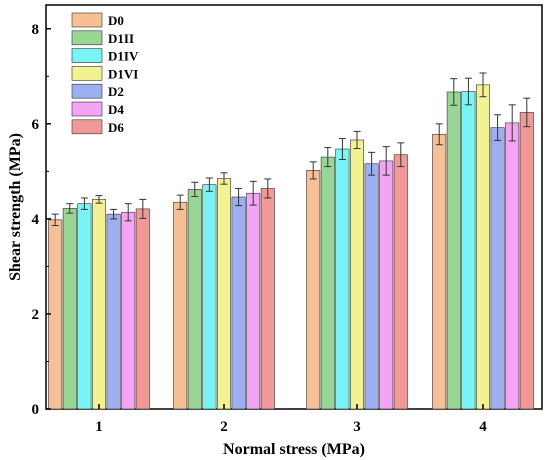 This screenshot has height=460, width=550. I want to click on x-axis-title: Normal stress (MPa), so click(294, 449).